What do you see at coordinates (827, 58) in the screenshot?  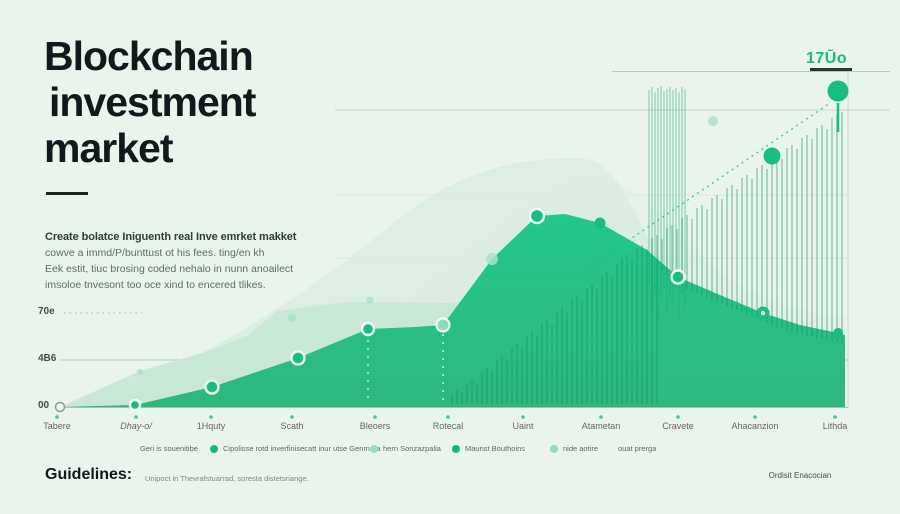 I see `growth-stat-value: 17Ūo` at bounding box center [827, 58].